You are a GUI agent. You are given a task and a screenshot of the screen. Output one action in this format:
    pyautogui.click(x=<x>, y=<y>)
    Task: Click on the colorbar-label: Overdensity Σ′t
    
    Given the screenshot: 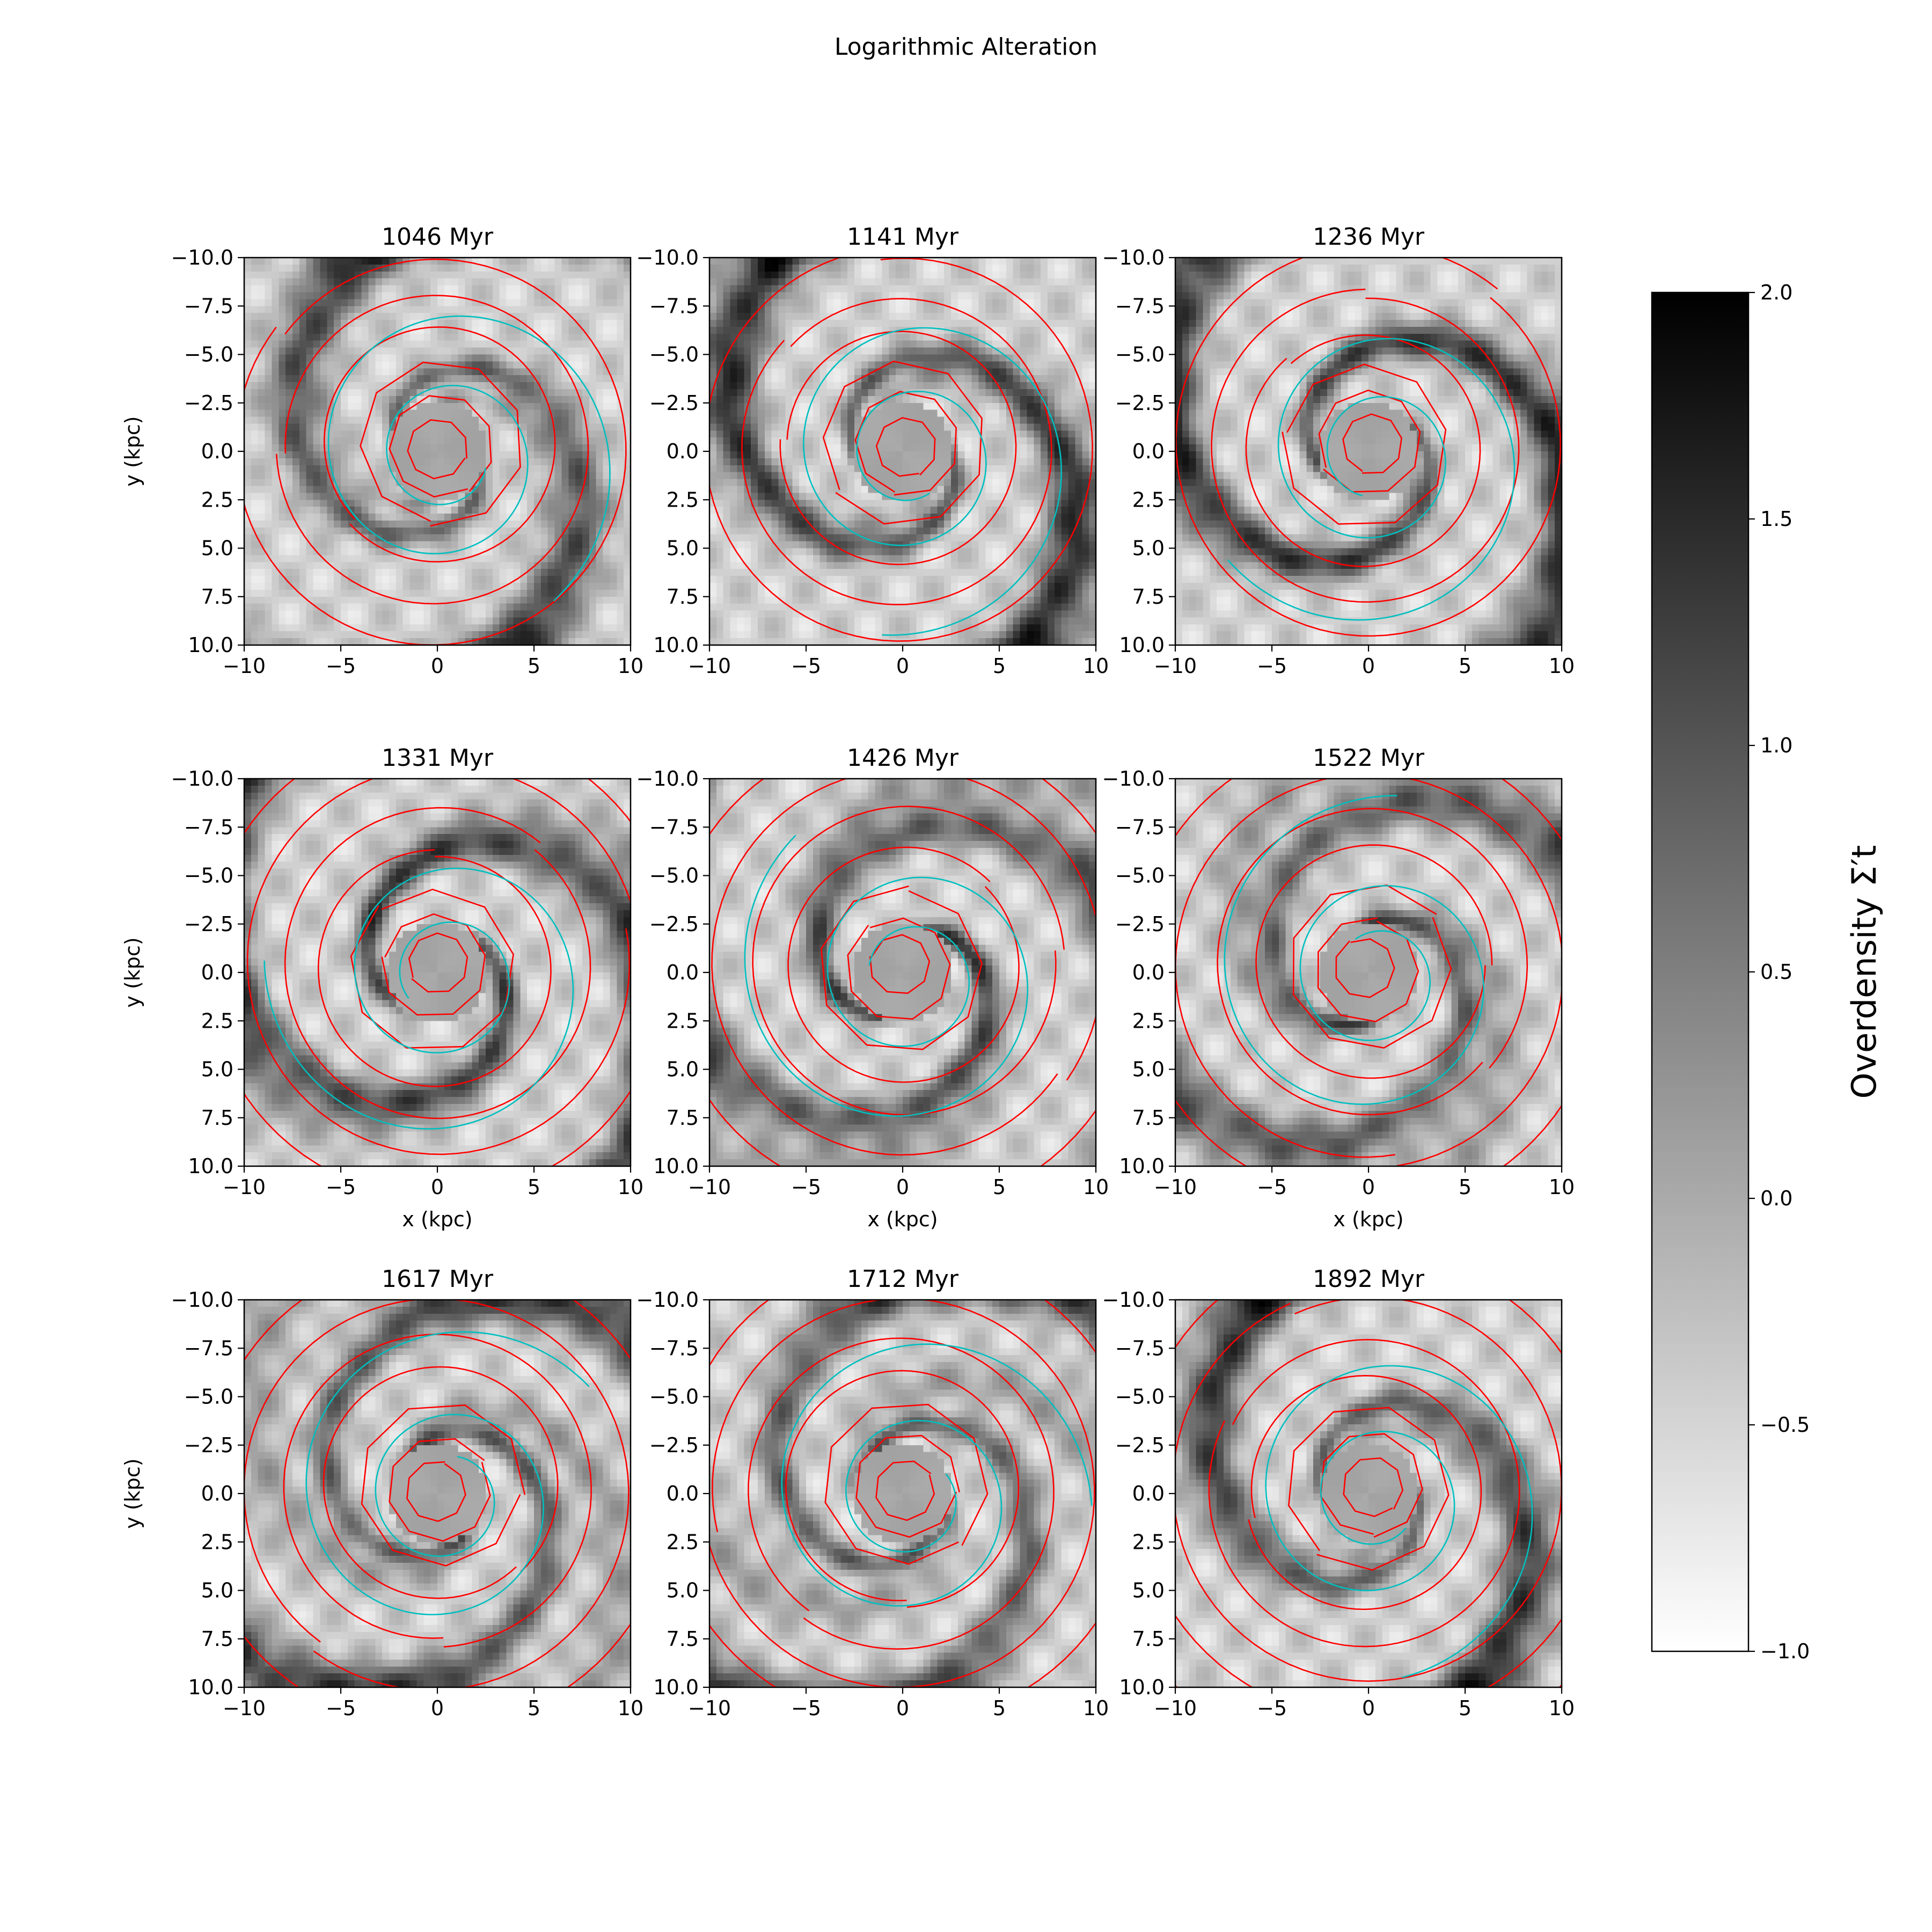 What is the action you would take?
    pyautogui.click(x=1864, y=972)
    